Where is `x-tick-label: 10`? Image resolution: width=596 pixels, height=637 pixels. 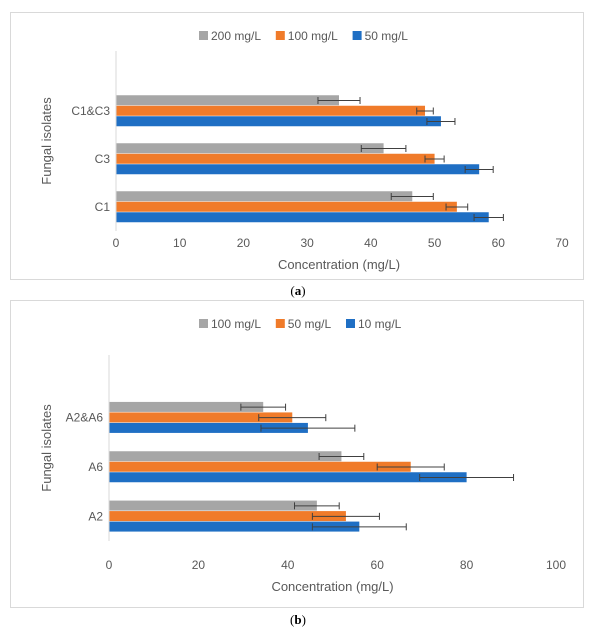
x-tick-label: 10 is located at coordinates (180, 243).